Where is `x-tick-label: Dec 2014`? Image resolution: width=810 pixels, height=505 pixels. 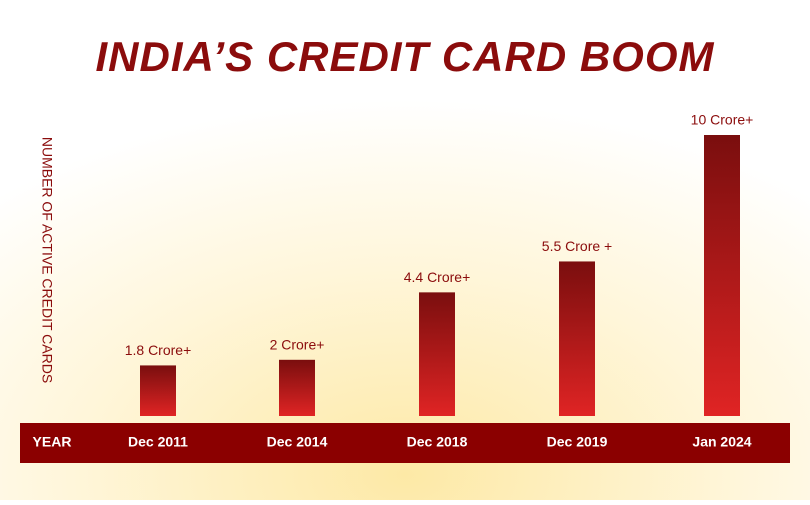 x-tick-label: Dec 2014 is located at coordinates (297, 442).